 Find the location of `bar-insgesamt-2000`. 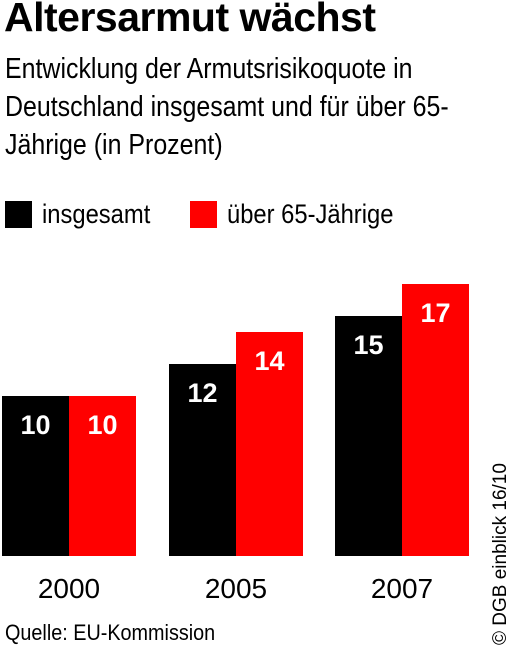

bar-insgesamt-2000 is located at coordinates (35, 476).